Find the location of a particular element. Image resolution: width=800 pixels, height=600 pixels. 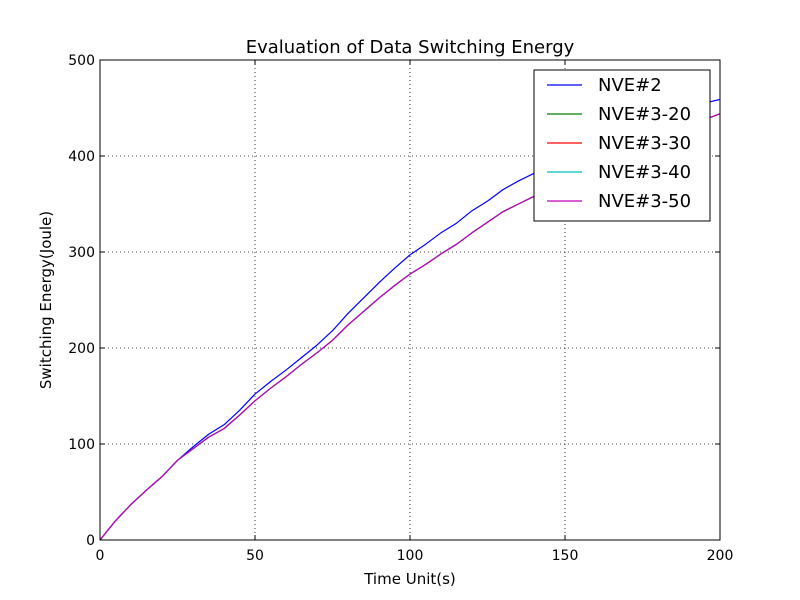

y-tick-label-4: 400 is located at coordinates (81, 157).